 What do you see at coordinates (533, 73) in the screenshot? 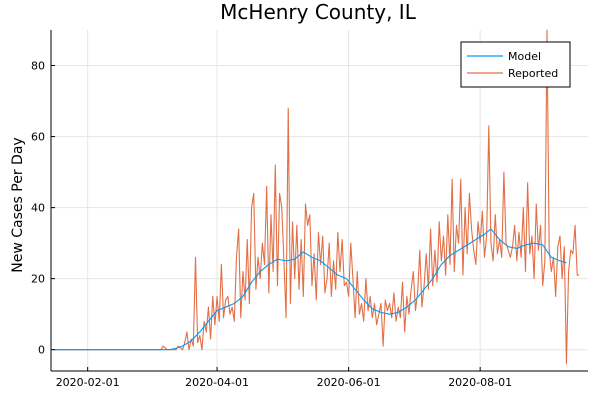
I see `legend-label-reported: Reported` at bounding box center [533, 73].